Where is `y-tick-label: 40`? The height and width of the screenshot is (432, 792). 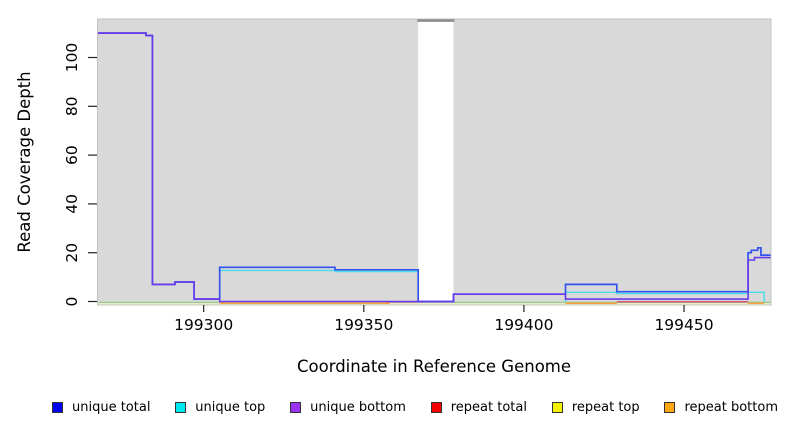 y-tick-label: 40 is located at coordinates (72, 204).